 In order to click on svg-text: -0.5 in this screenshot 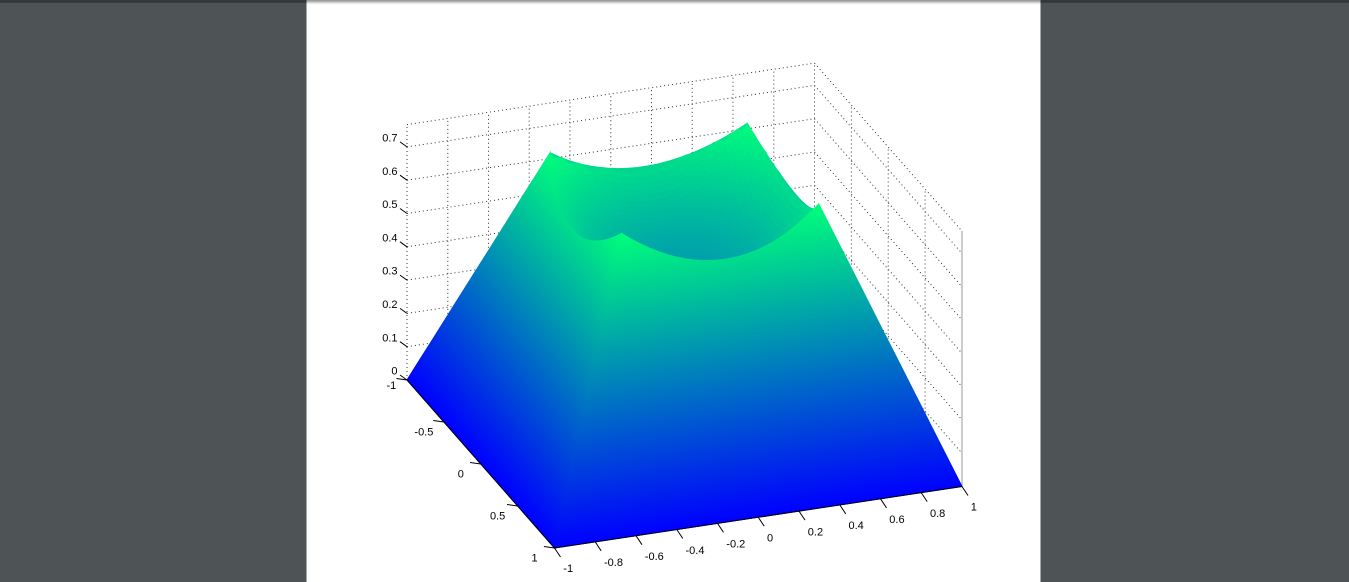, I will do `click(423, 433)`.